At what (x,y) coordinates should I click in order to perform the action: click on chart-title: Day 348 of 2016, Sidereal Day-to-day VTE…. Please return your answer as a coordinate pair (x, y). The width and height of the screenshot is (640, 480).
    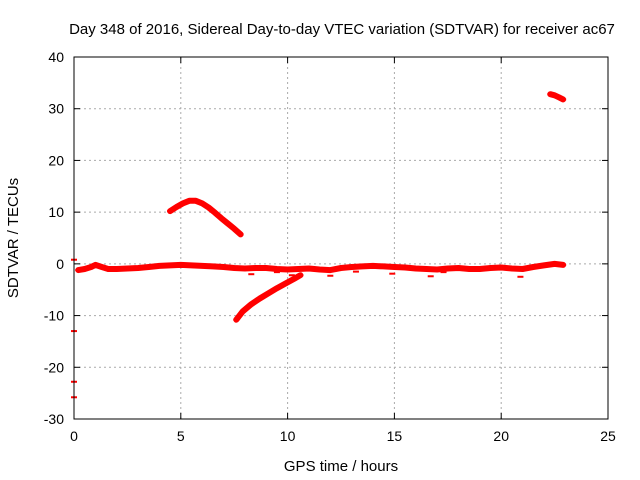
    Looking at the image, I should click on (342, 29).